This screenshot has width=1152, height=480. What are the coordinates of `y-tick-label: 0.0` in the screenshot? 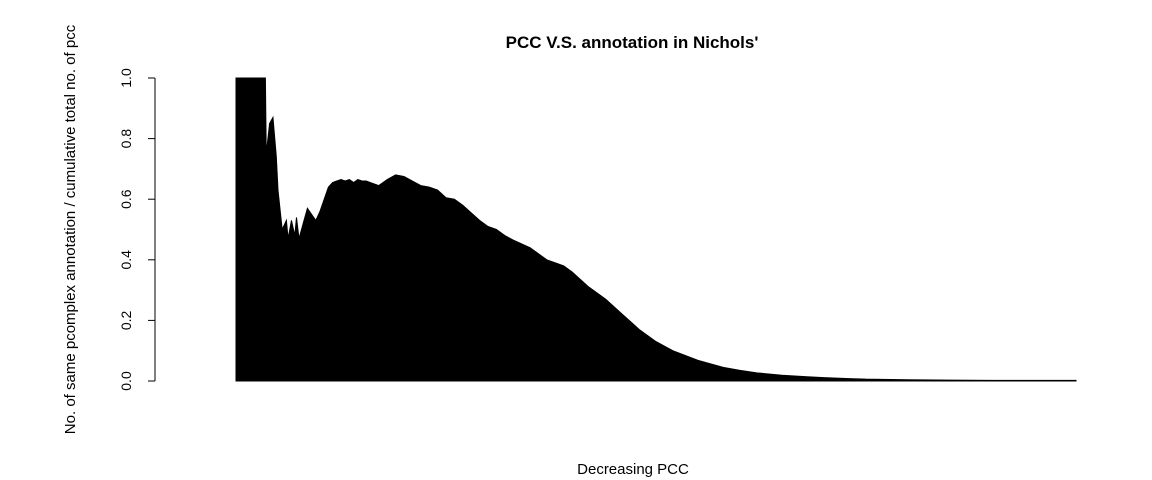 It's located at (126, 381).